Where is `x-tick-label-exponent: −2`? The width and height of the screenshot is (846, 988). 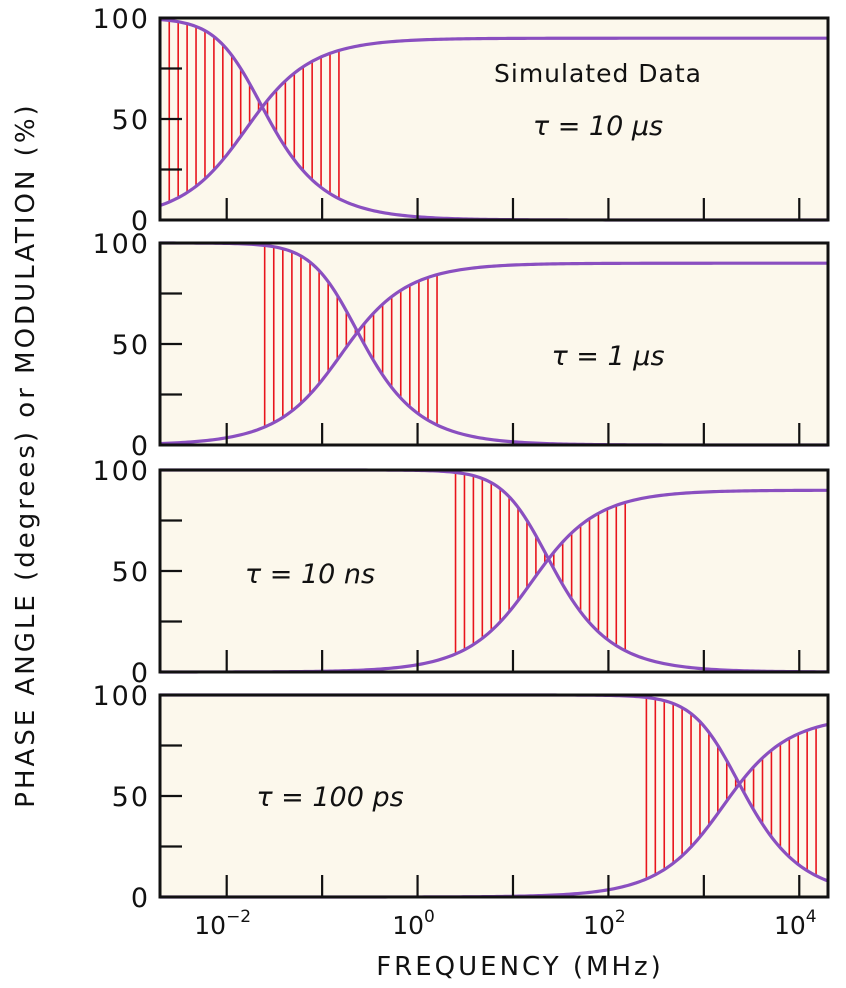 x-tick-label-exponent: −2 is located at coordinates (238, 917).